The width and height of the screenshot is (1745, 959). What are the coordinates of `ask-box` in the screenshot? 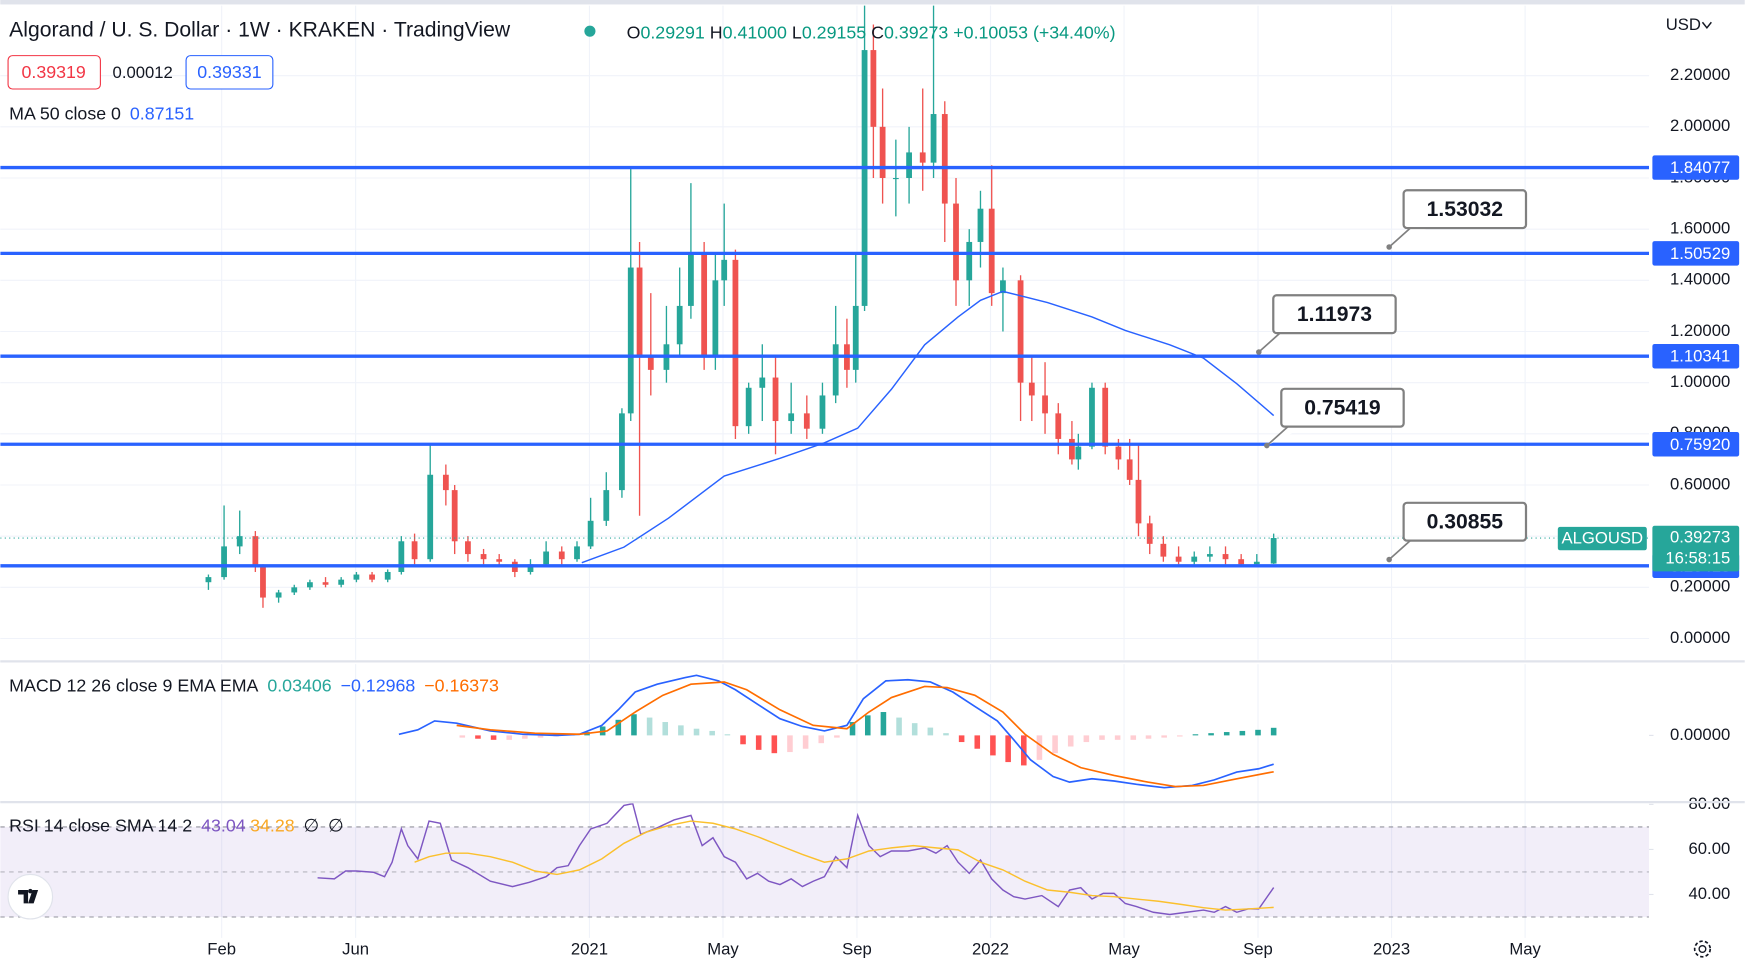 It's located at (229, 72).